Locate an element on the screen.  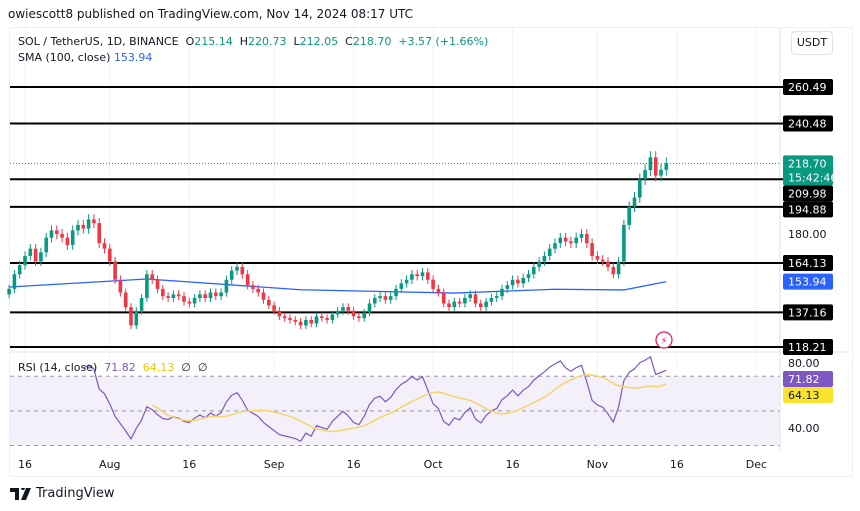
tradingview-logo-icon is located at coordinates (20, 493).